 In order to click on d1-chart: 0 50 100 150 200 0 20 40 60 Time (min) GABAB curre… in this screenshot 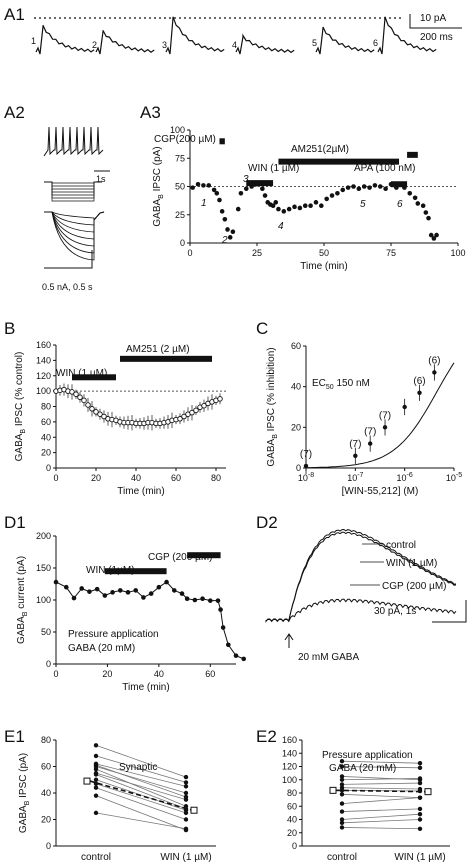, I will do `click(131, 612)`.